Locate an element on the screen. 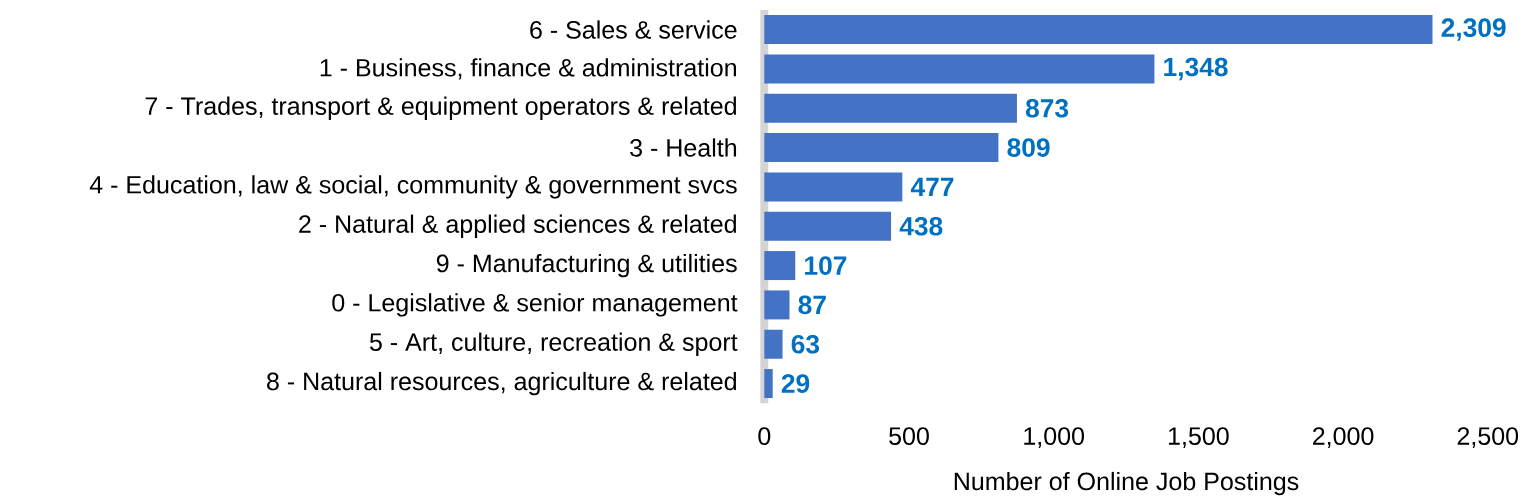 Image resolution: width=1527 pixels, height=503 pixels. y-tick-label: 1 - Business, finance & administration is located at coordinates (528, 69).